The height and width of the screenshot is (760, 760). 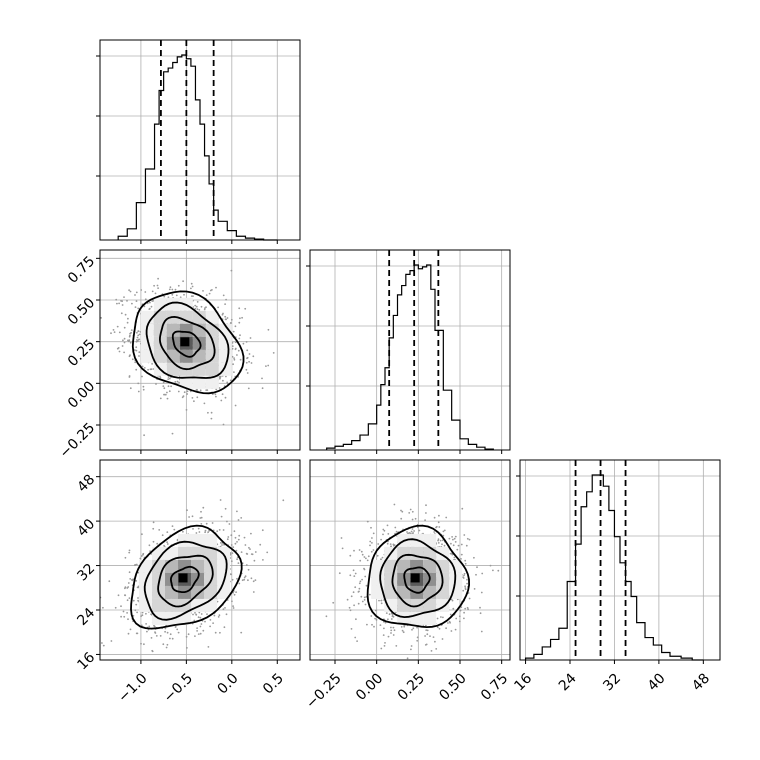 What do you see at coordinates (417, 580) in the screenshot?
I see `contour-line` at bounding box center [417, 580].